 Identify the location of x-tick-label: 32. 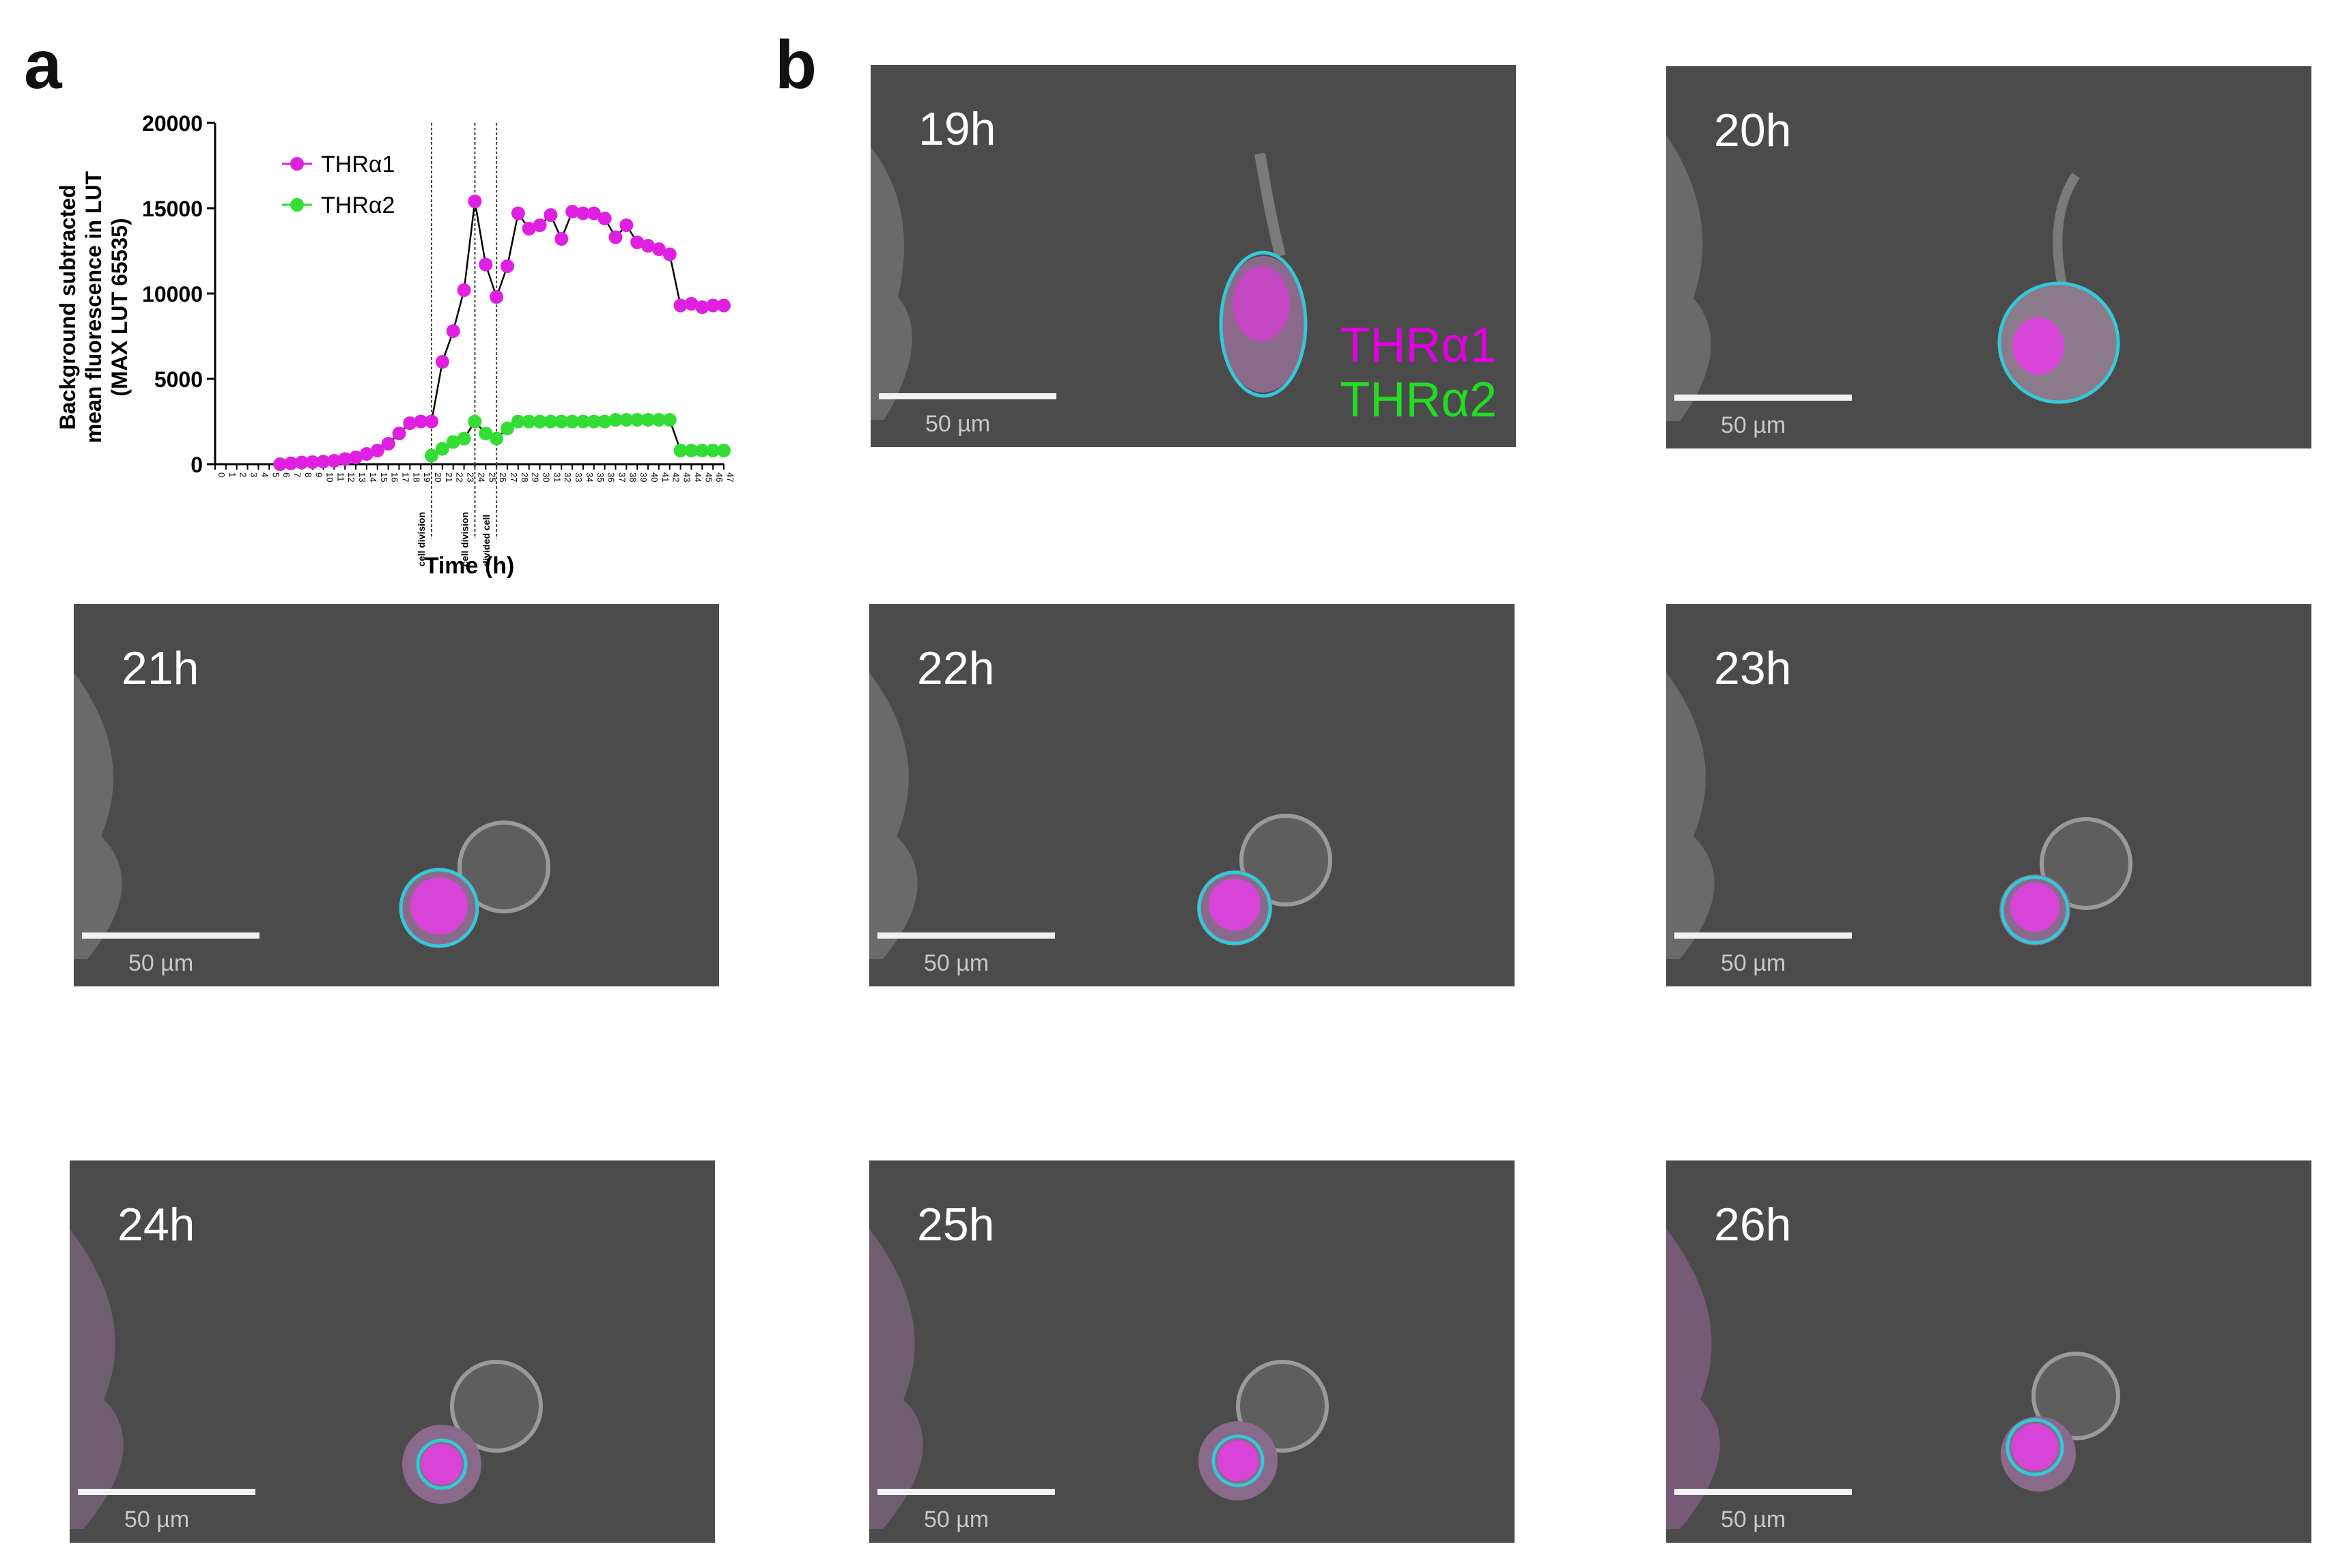
(568, 477).